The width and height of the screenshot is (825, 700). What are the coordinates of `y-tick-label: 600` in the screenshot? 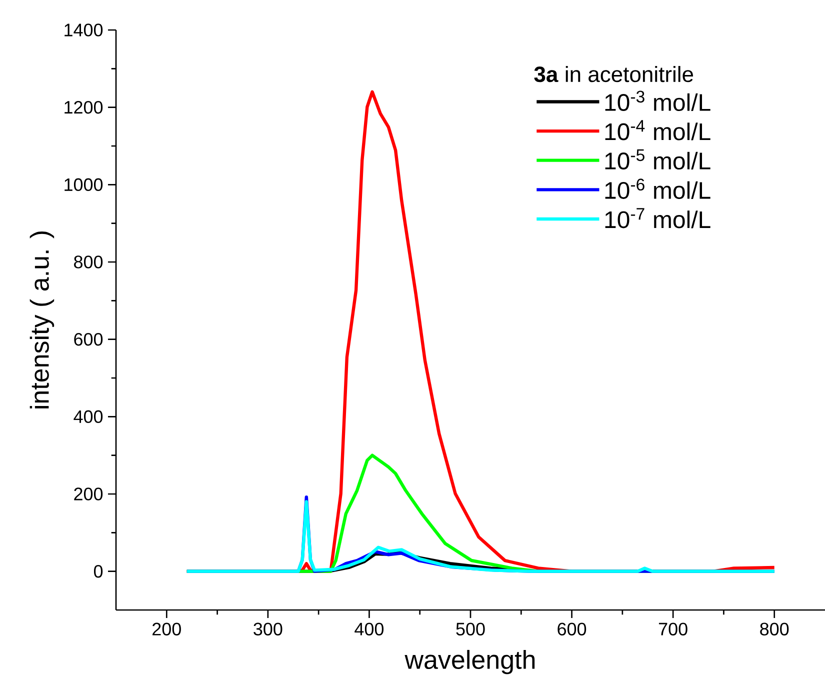 It's located at (88, 339).